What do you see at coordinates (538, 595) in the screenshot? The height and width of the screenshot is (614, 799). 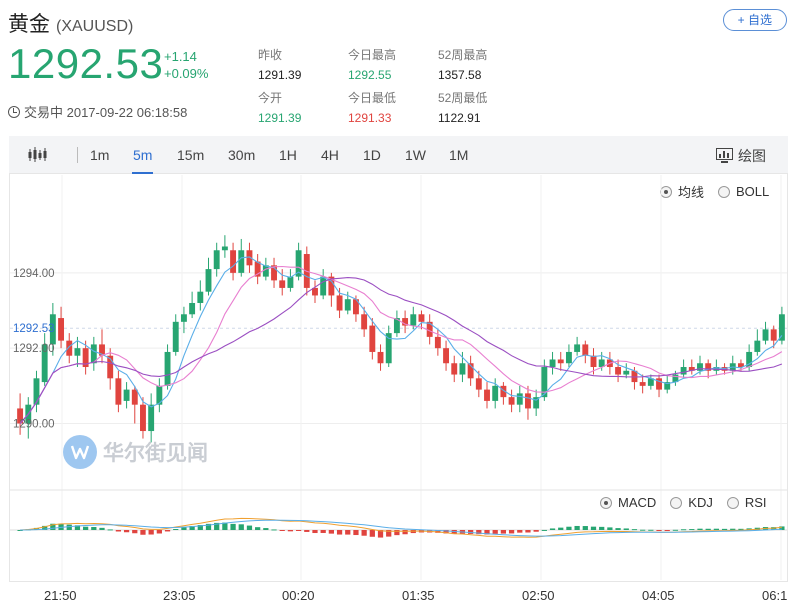 I see `x-tick-4: 02:50` at bounding box center [538, 595].